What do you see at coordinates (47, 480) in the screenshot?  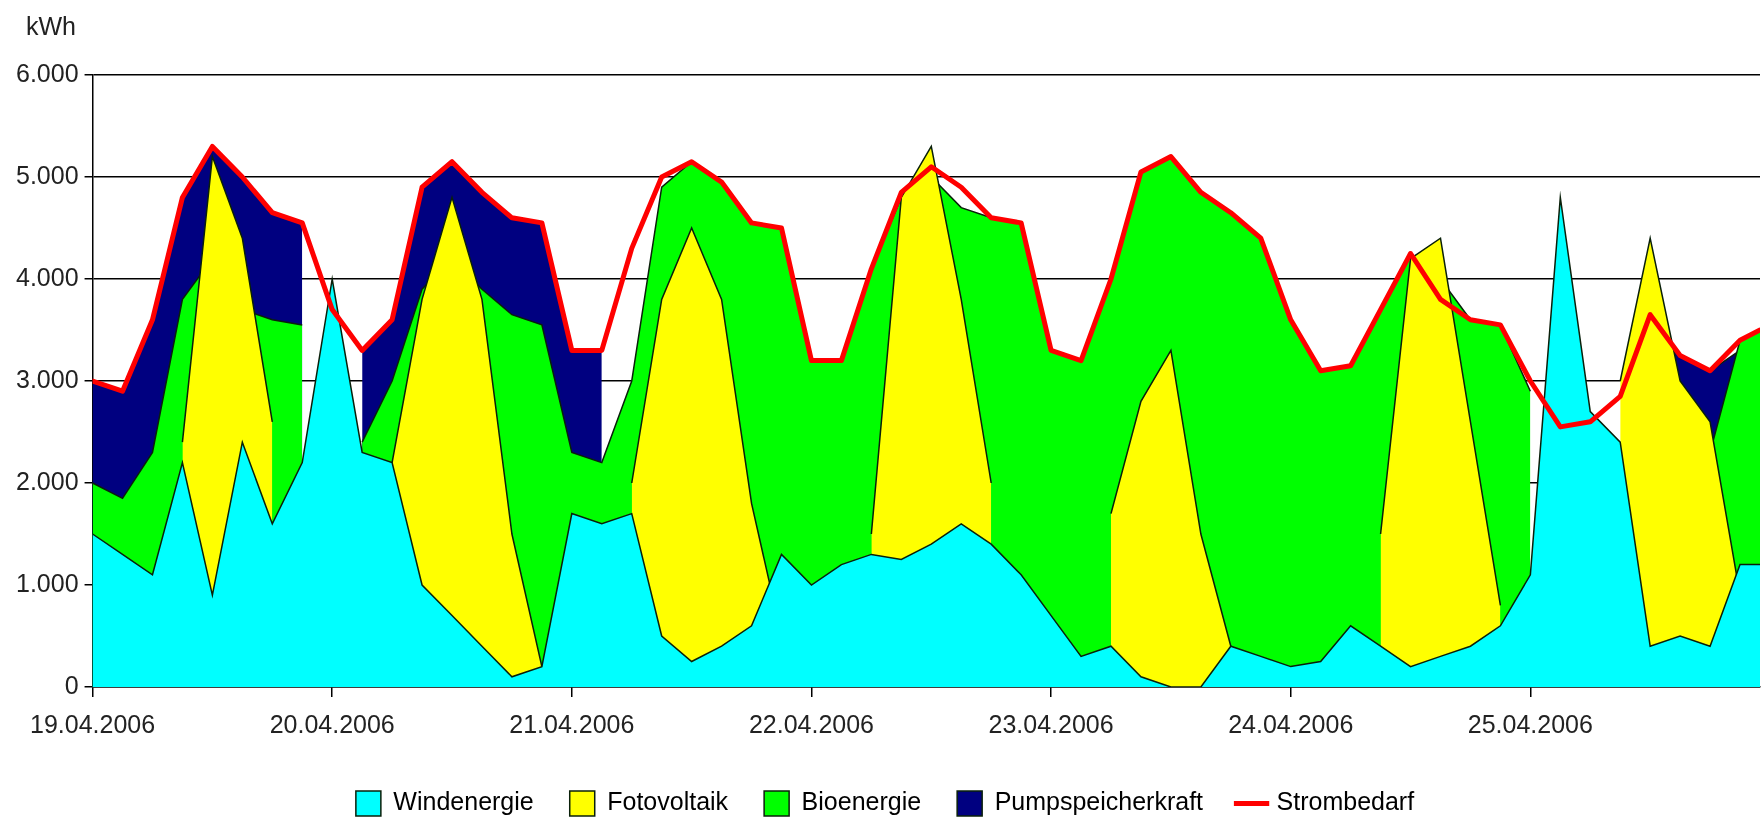 I see `y-tick-label: 2.000` at bounding box center [47, 480].